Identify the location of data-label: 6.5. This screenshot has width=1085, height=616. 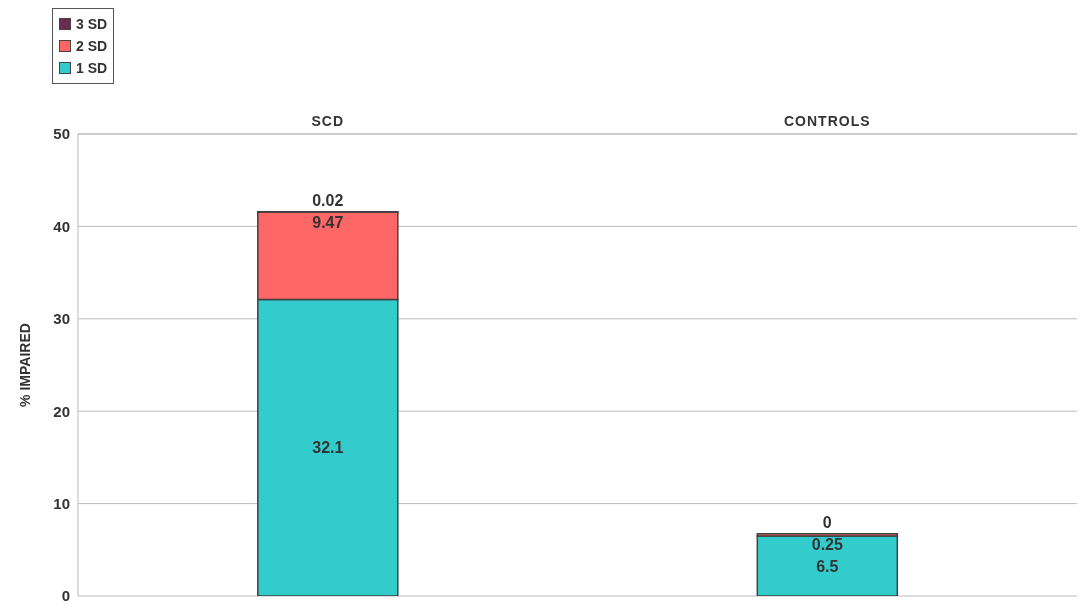
(827, 566).